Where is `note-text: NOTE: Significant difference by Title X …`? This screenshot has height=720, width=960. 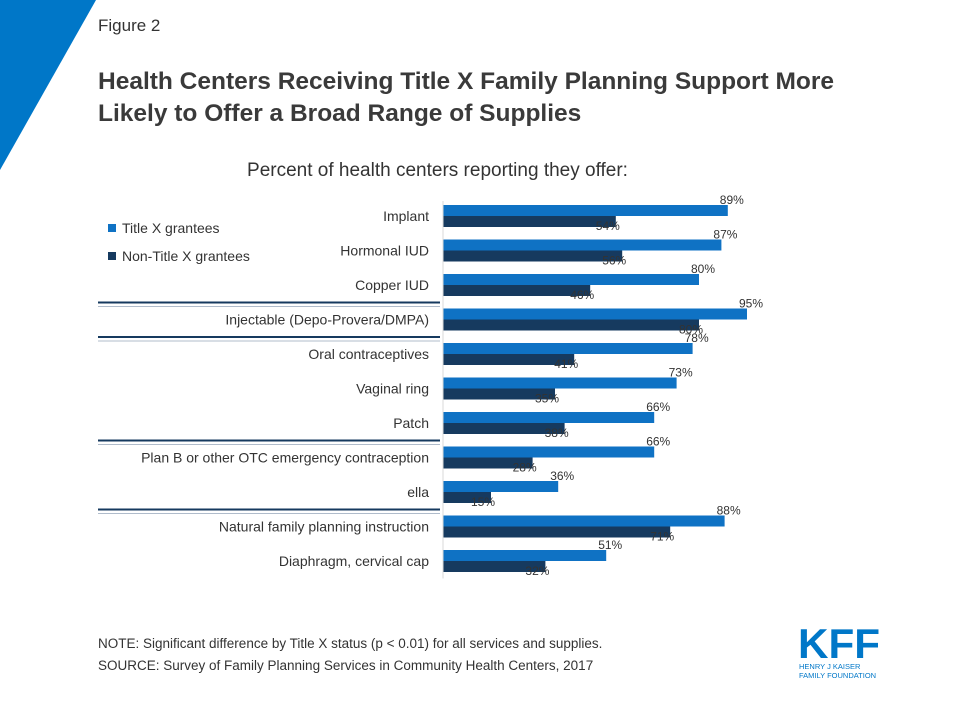
note-text: NOTE: Significant difference by Title X … is located at coordinates (350, 643).